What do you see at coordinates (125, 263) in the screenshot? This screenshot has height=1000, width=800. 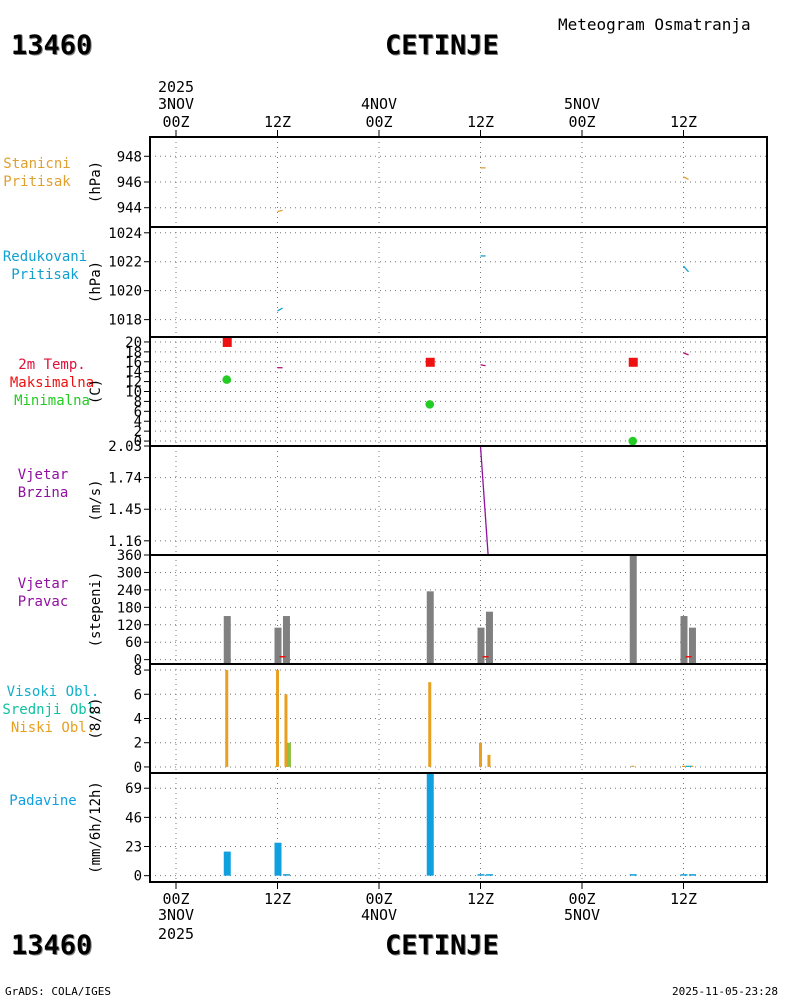 I see `y-tick-label: 1022` at bounding box center [125, 263].